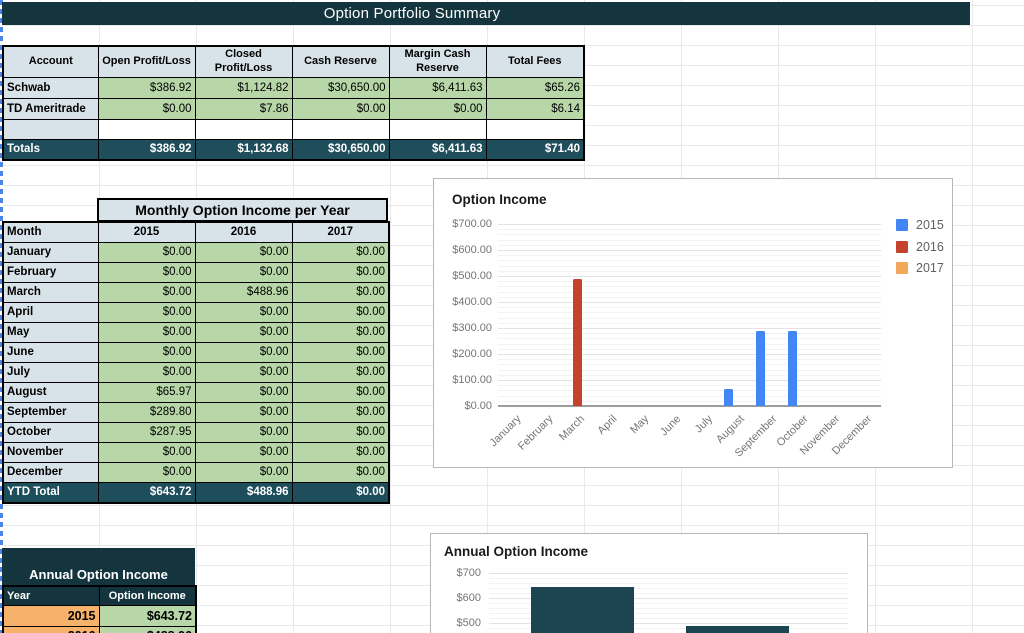 The height and width of the screenshot is (633, 1024). What do you see at coordinates (50, 412) in the screenshot?
I see `month-label-cell: September` at bounding box center [50, 412].